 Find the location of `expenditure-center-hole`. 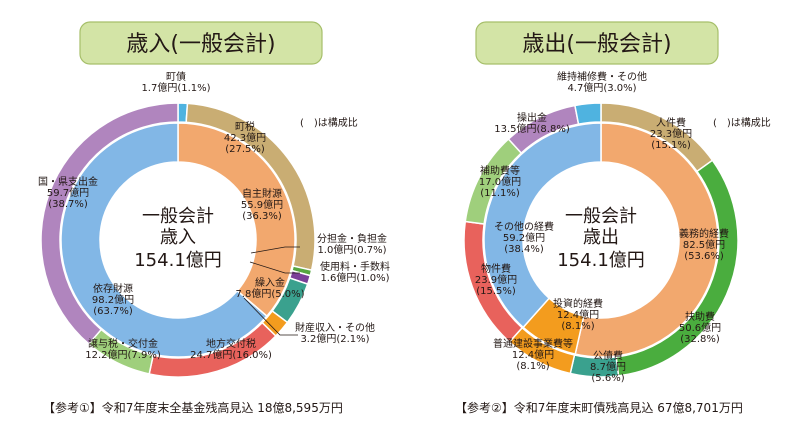

expenditure-center-hole is located at coordinates (601, 240).